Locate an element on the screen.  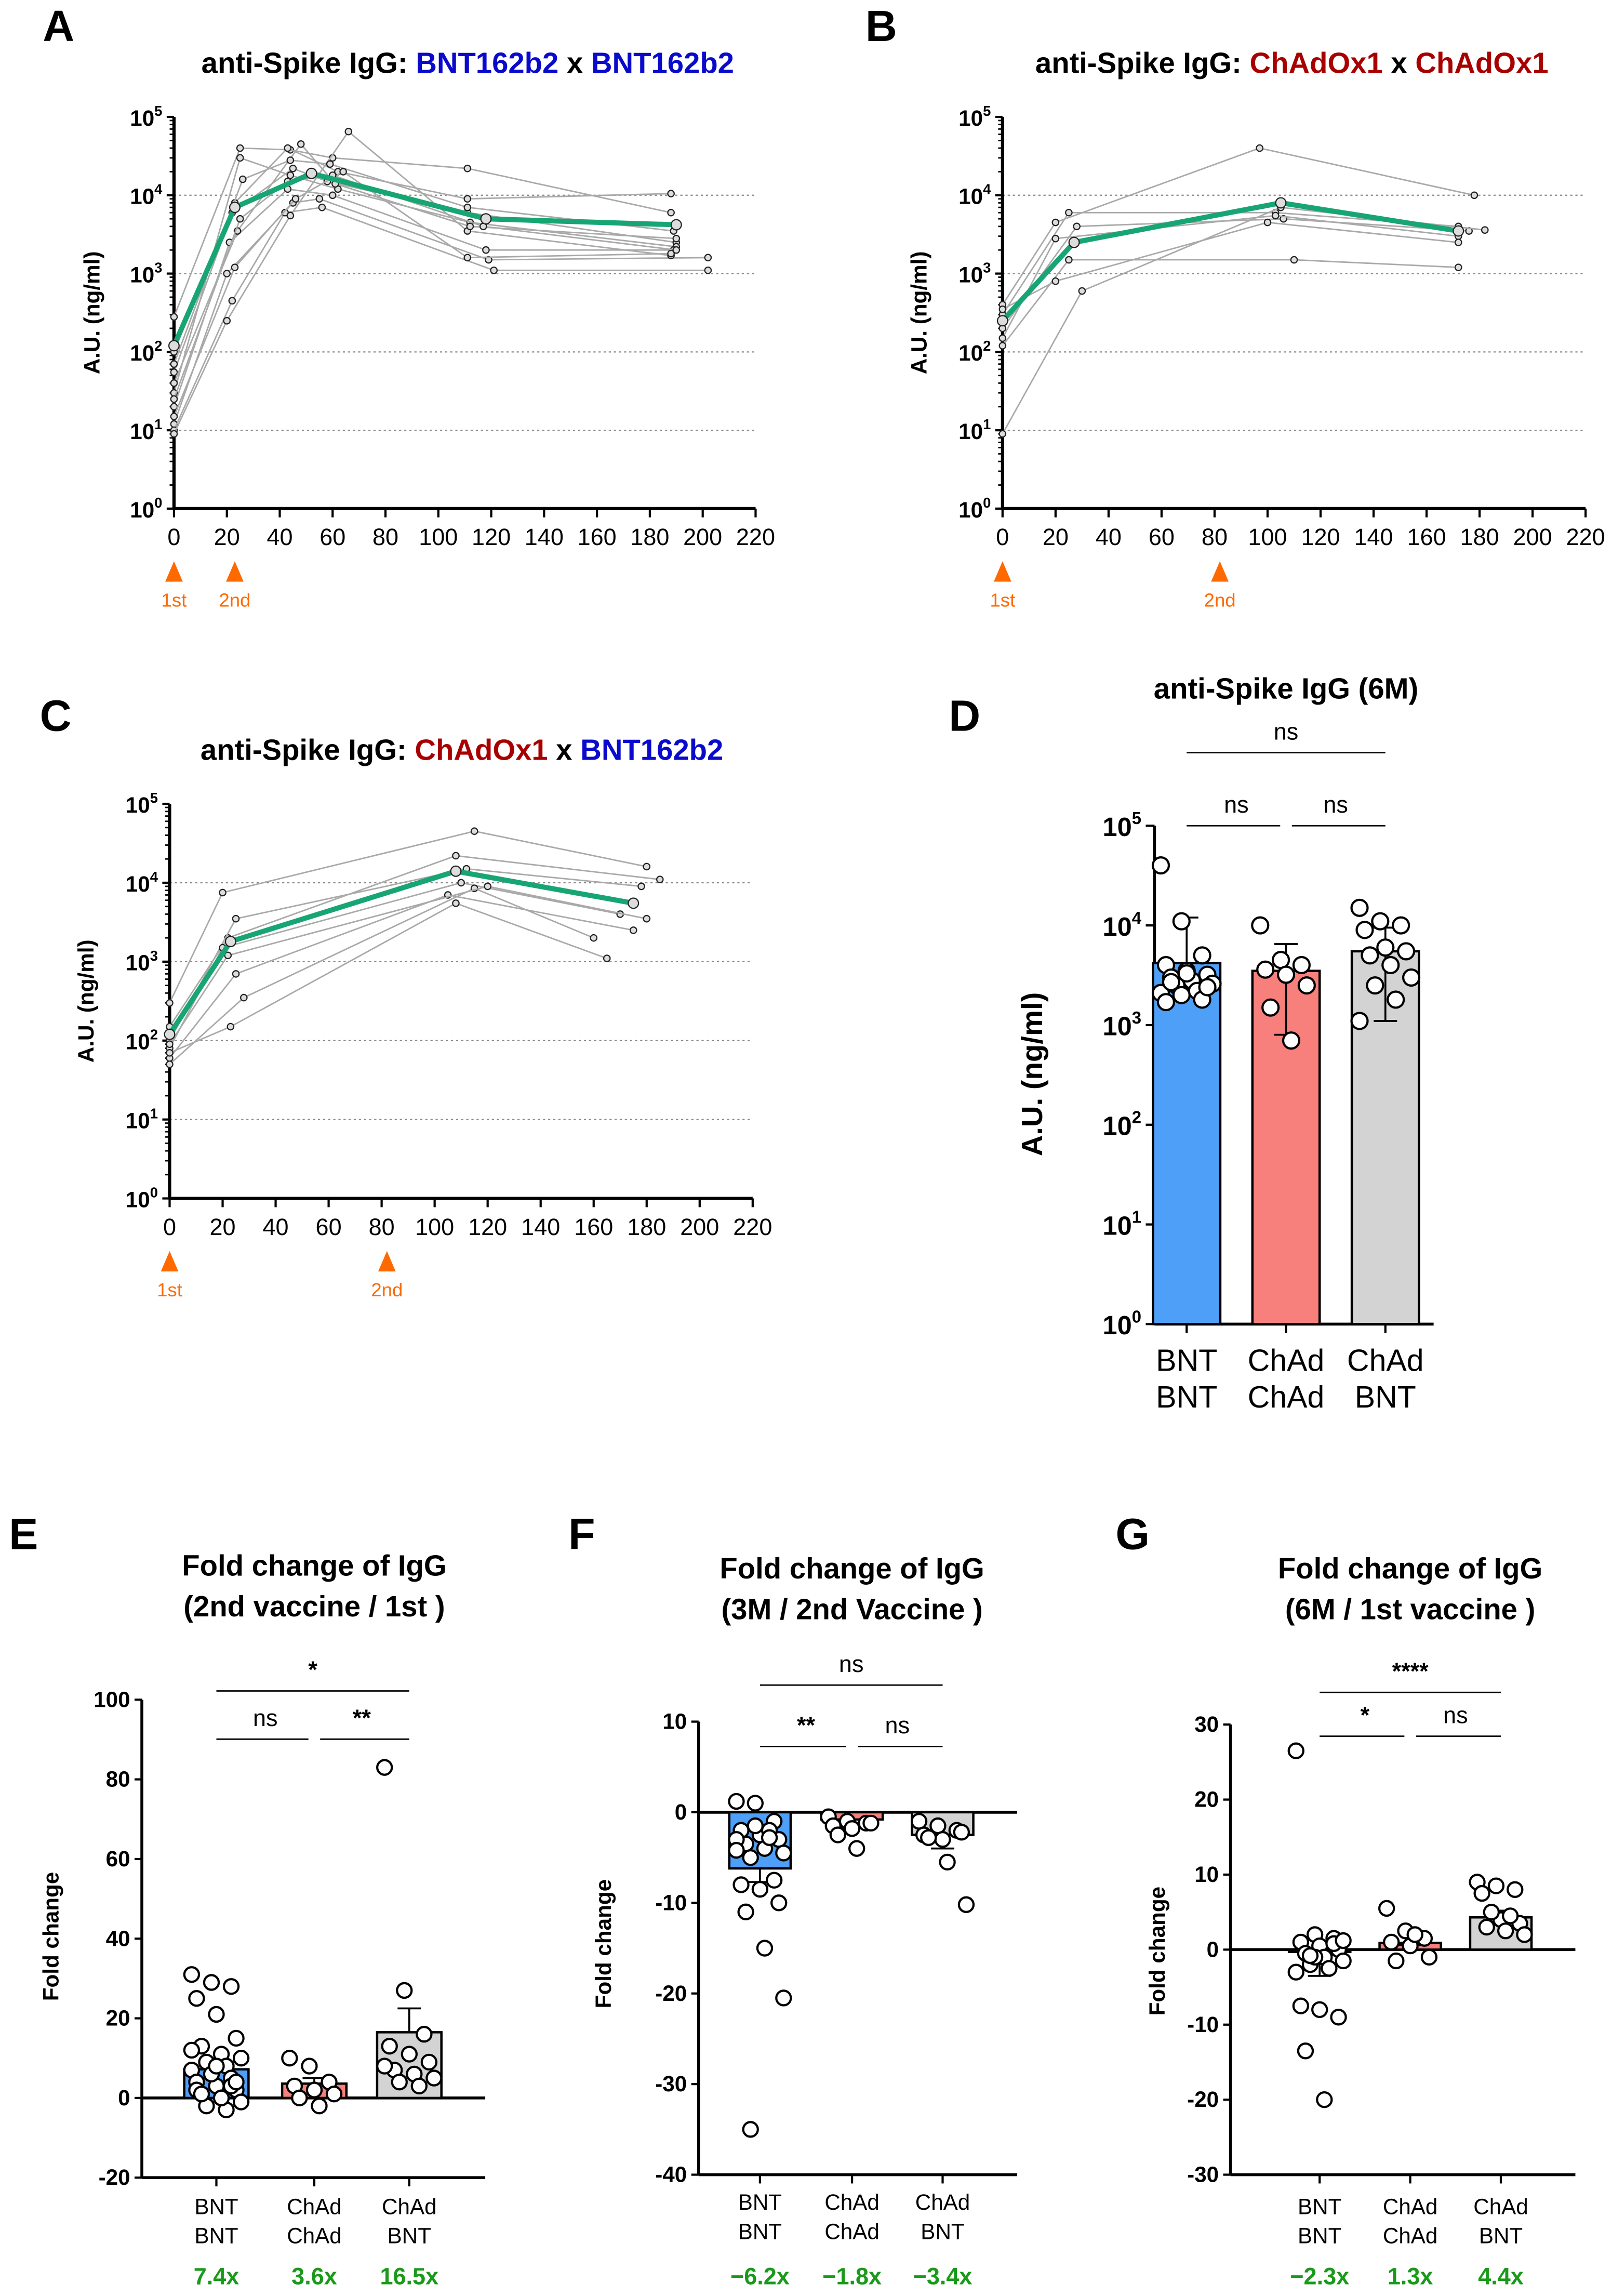
significance-label: * is located at coordinates (312, 1669).